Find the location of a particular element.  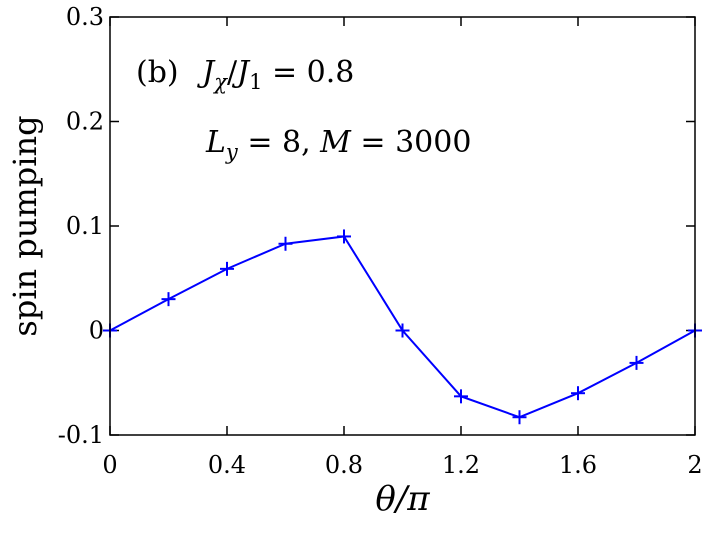

ly-subscript: y is located at coordinates (232, 152).